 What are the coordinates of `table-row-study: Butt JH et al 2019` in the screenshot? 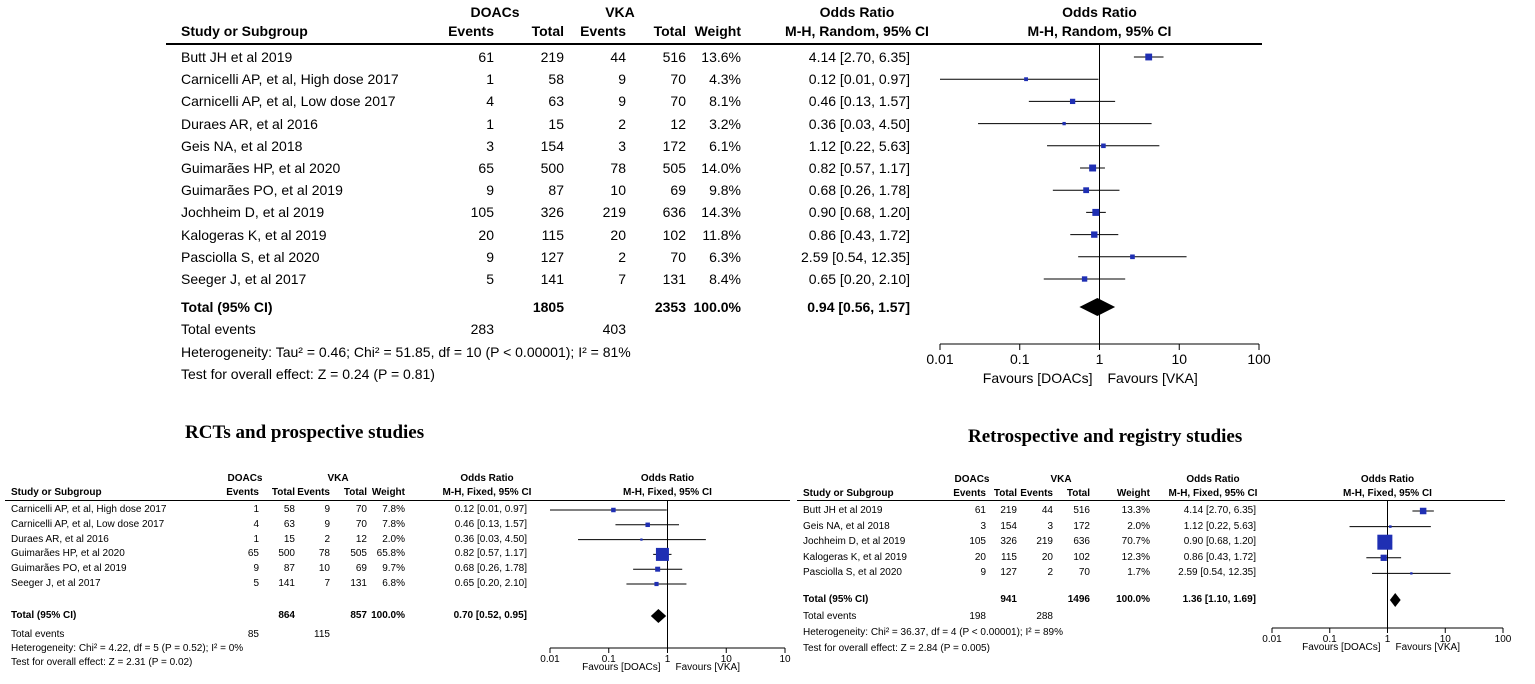 It's located at (843, 510).